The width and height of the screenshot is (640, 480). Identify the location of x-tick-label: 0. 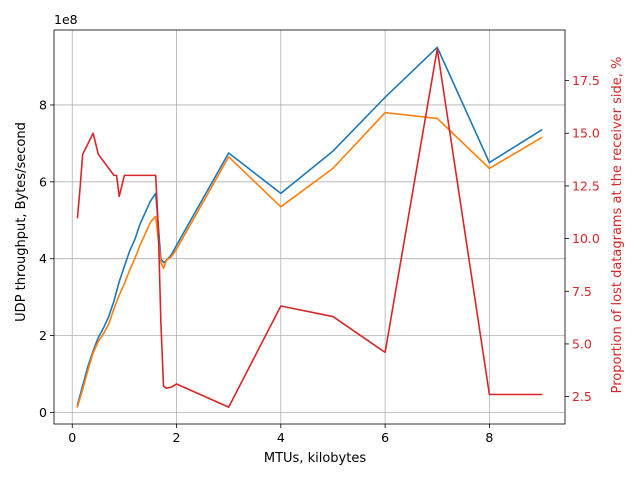
(72, 437).